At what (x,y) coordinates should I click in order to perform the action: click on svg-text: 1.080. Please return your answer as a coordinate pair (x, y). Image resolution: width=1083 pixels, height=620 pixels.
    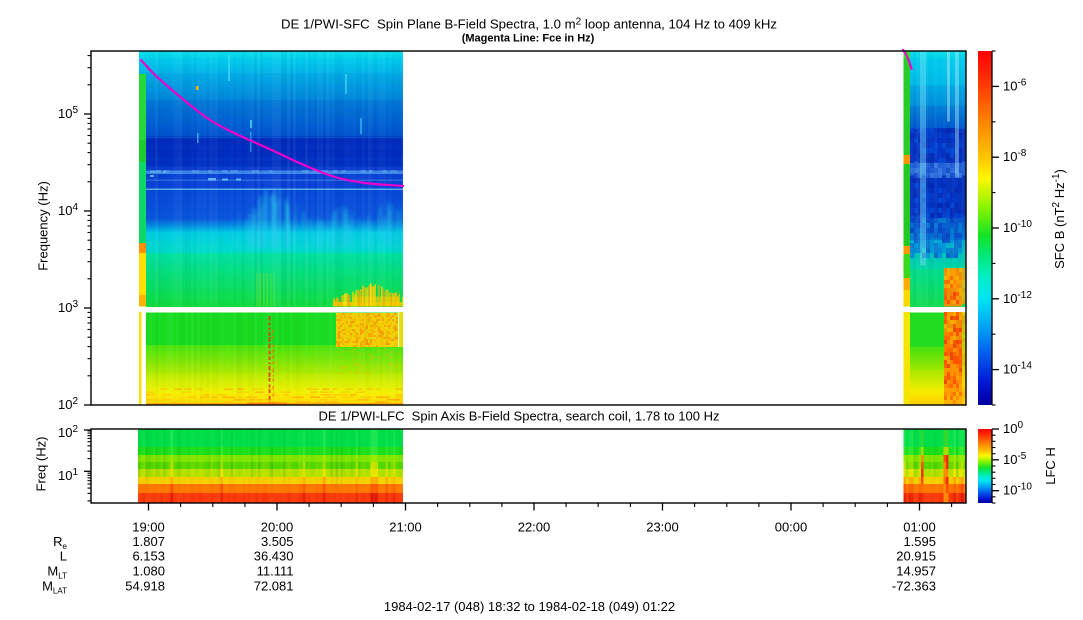
    Looking at the image, I should click on (148, 571).